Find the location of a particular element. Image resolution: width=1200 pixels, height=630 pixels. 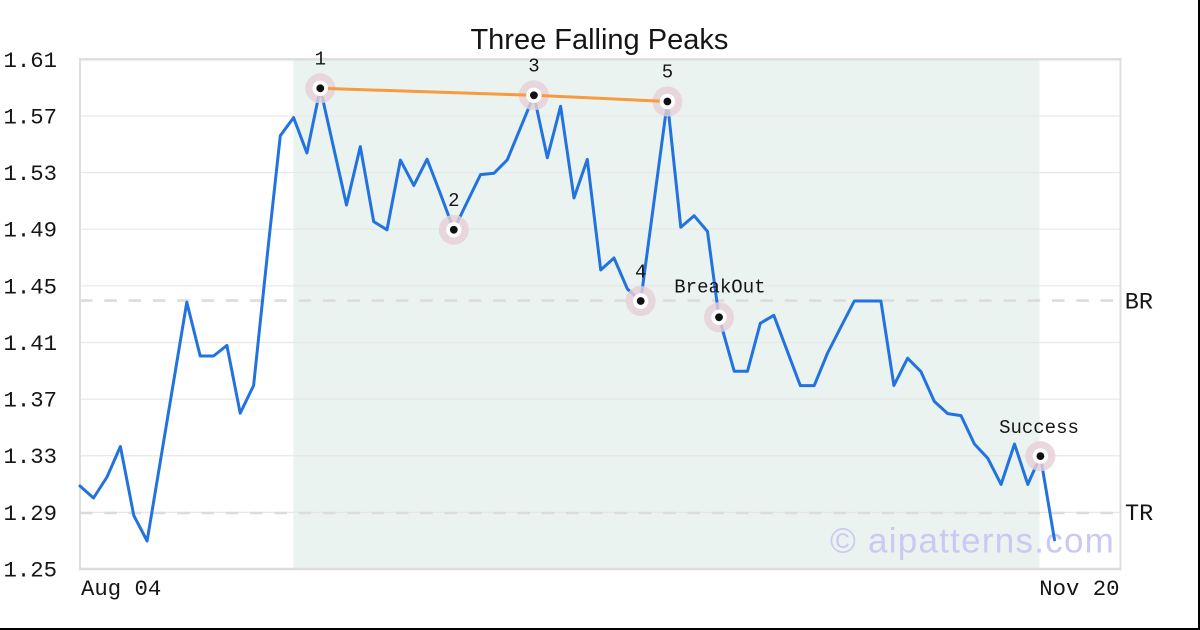

svg-text: © aipatterns.com is located at coordinates (972, 541).